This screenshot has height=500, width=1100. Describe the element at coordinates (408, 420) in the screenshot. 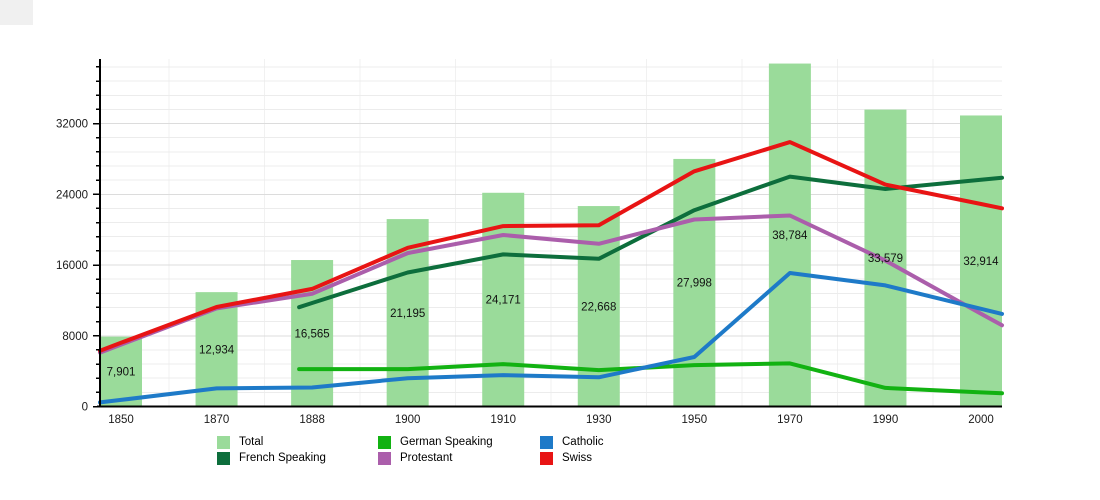

I see `x-tick-1900: 1900` at that location.